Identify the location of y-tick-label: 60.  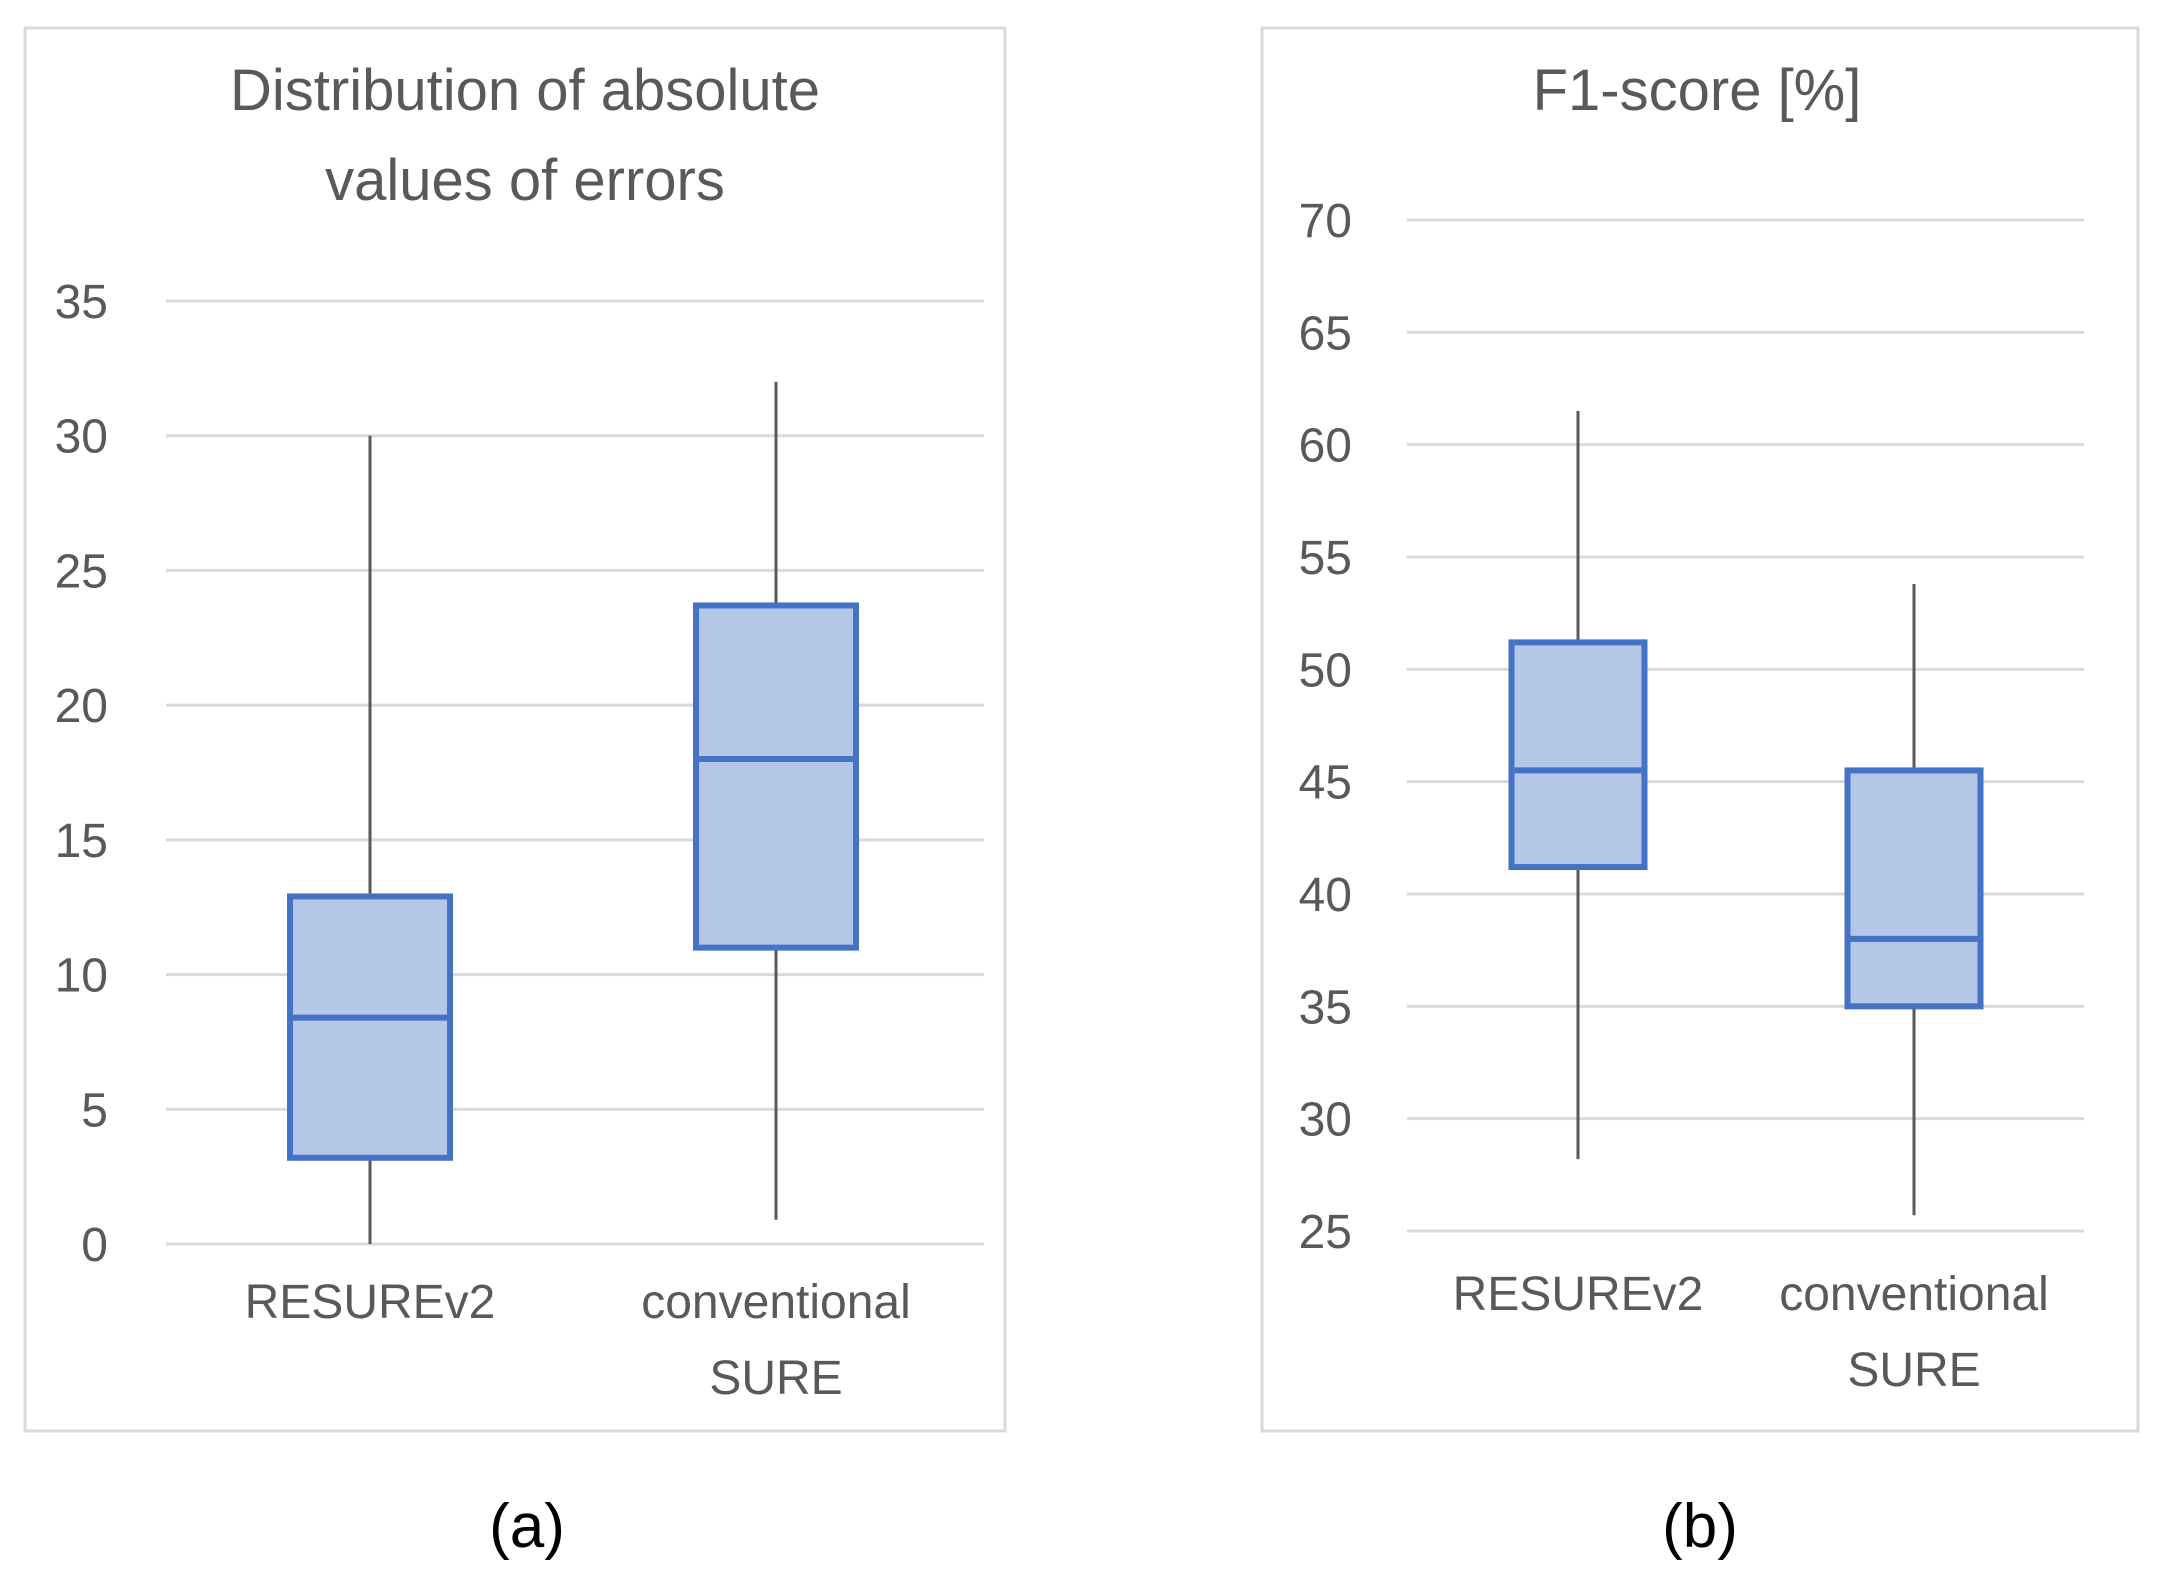
(1325, 446).